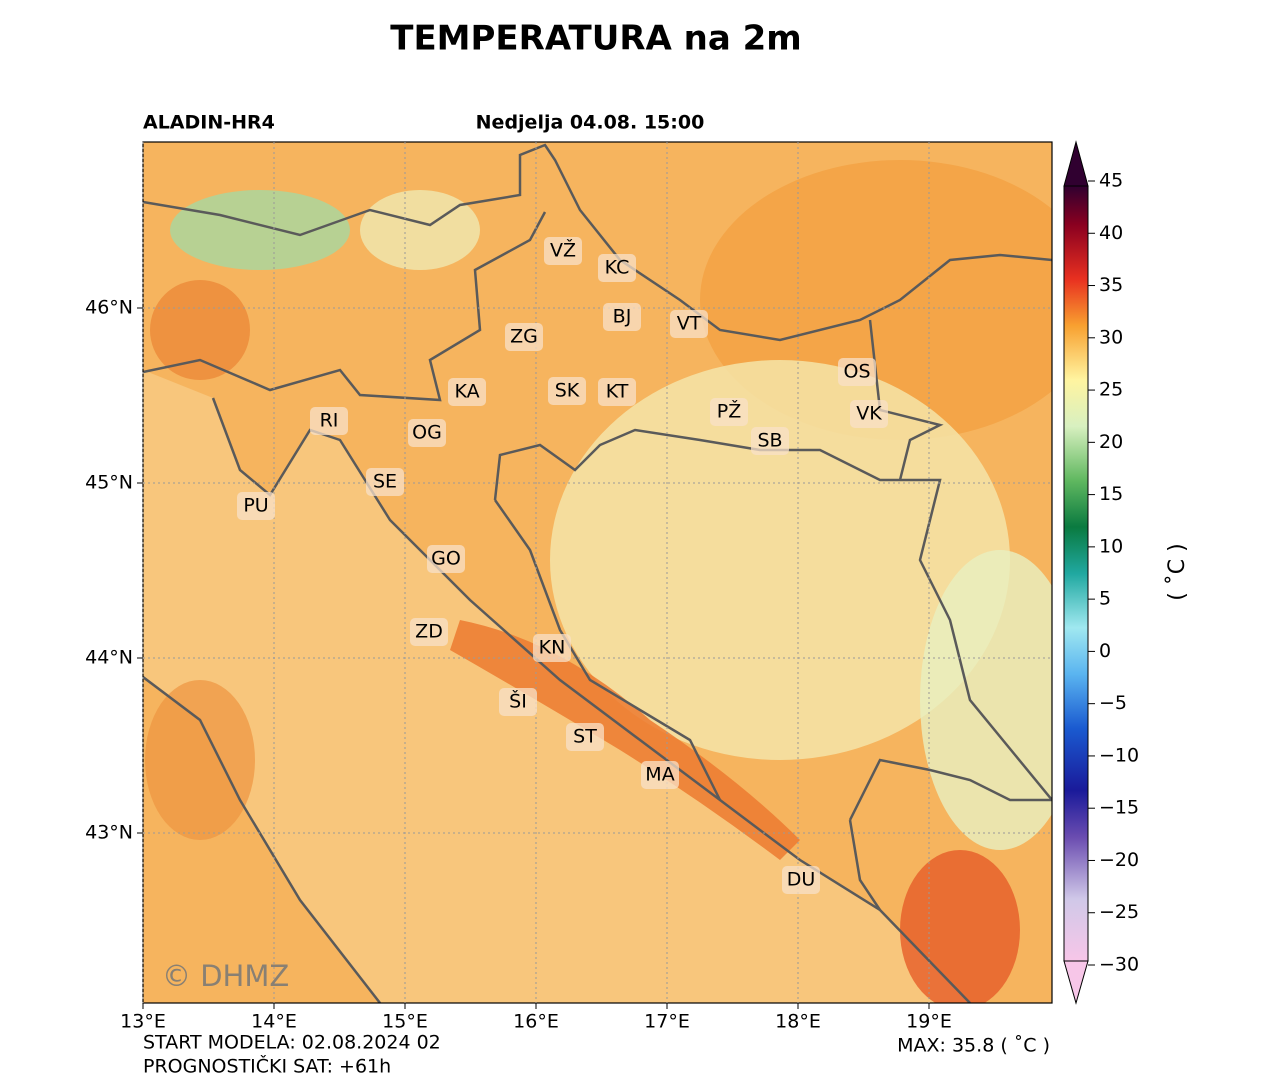 This screenshot has width=1269, height=1084. Describe the element at coordinates (1111, 494) in the screenshot. I see `colorbar-tick-label: 15` at that location.